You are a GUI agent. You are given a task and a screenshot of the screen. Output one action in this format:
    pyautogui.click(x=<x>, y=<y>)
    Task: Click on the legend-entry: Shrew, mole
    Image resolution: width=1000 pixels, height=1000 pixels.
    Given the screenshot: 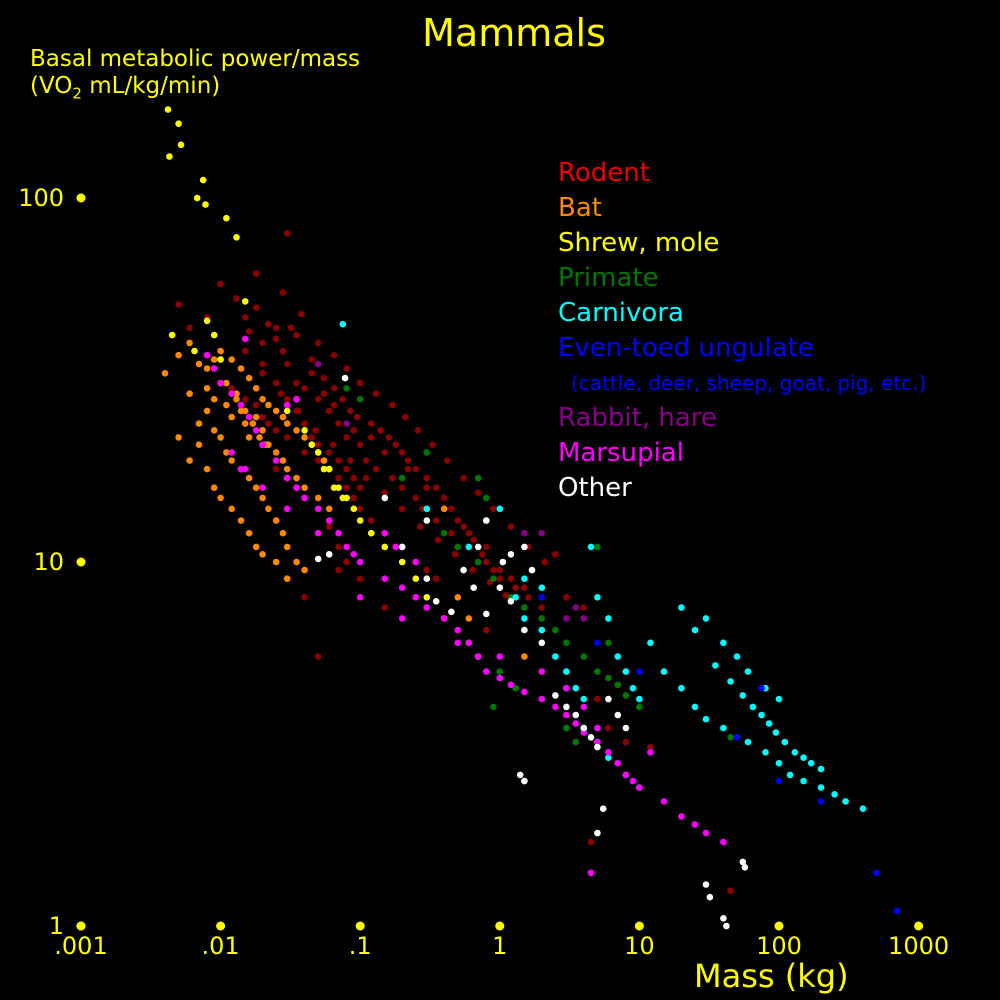 What is the action you would take?
    pyautogui.click(x=639, y=243)
    